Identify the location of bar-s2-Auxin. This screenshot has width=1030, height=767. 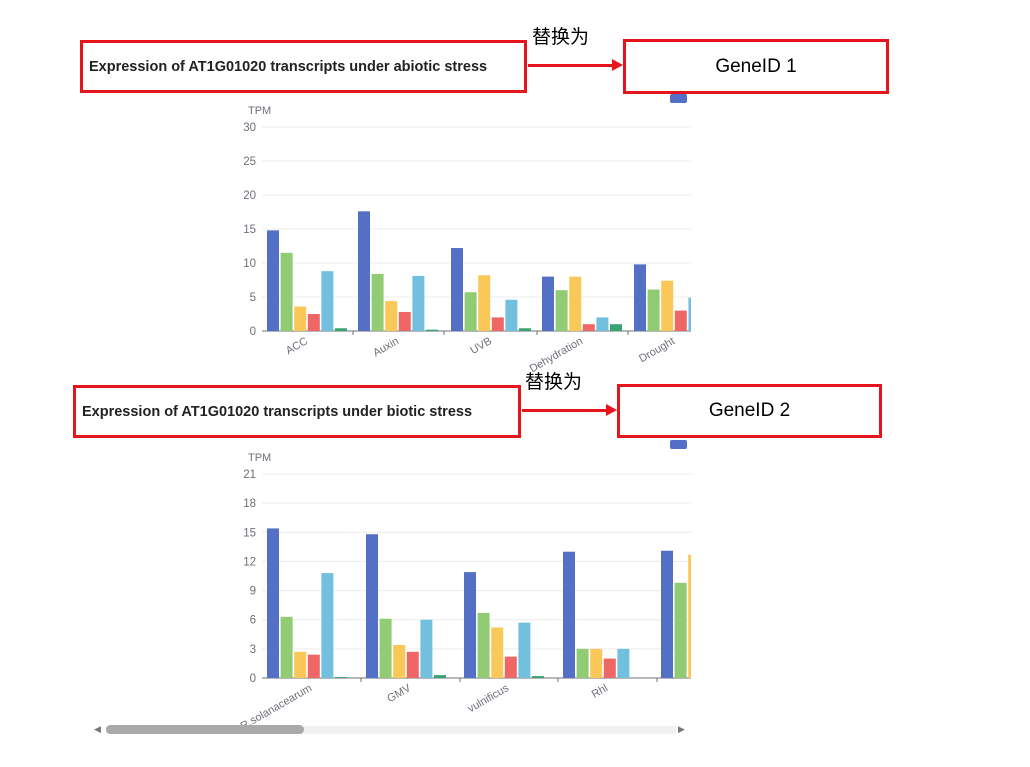
(377, 302).